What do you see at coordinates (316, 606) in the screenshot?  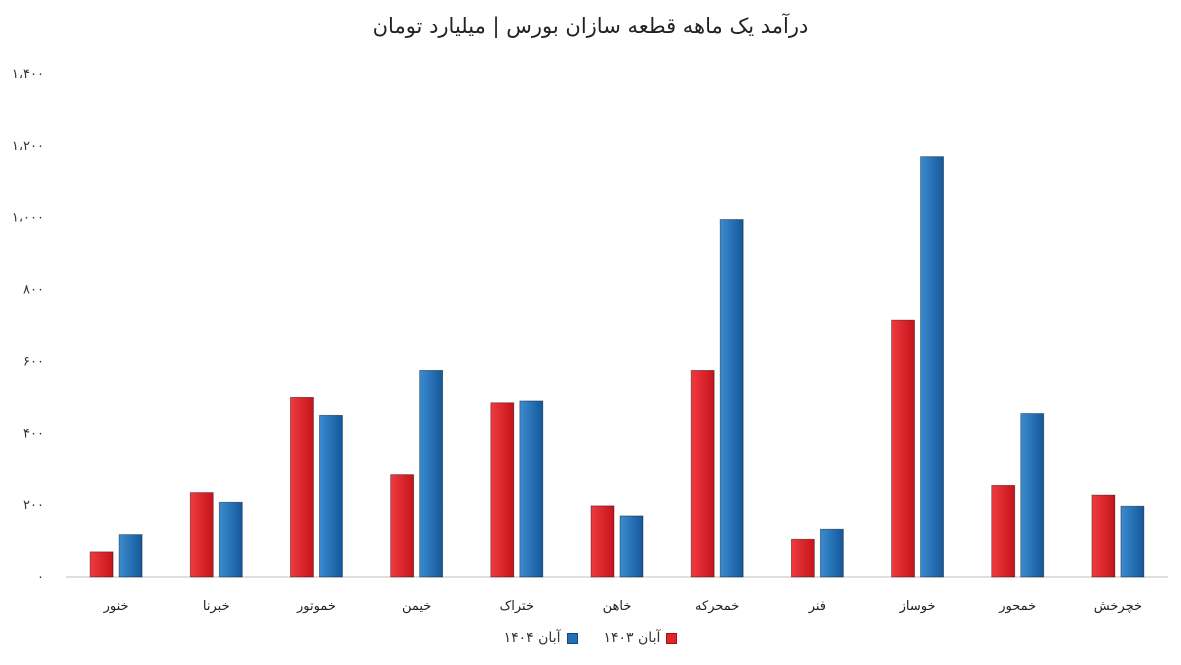 I see `category-label: خموتور` at bounding box center [316, 606].